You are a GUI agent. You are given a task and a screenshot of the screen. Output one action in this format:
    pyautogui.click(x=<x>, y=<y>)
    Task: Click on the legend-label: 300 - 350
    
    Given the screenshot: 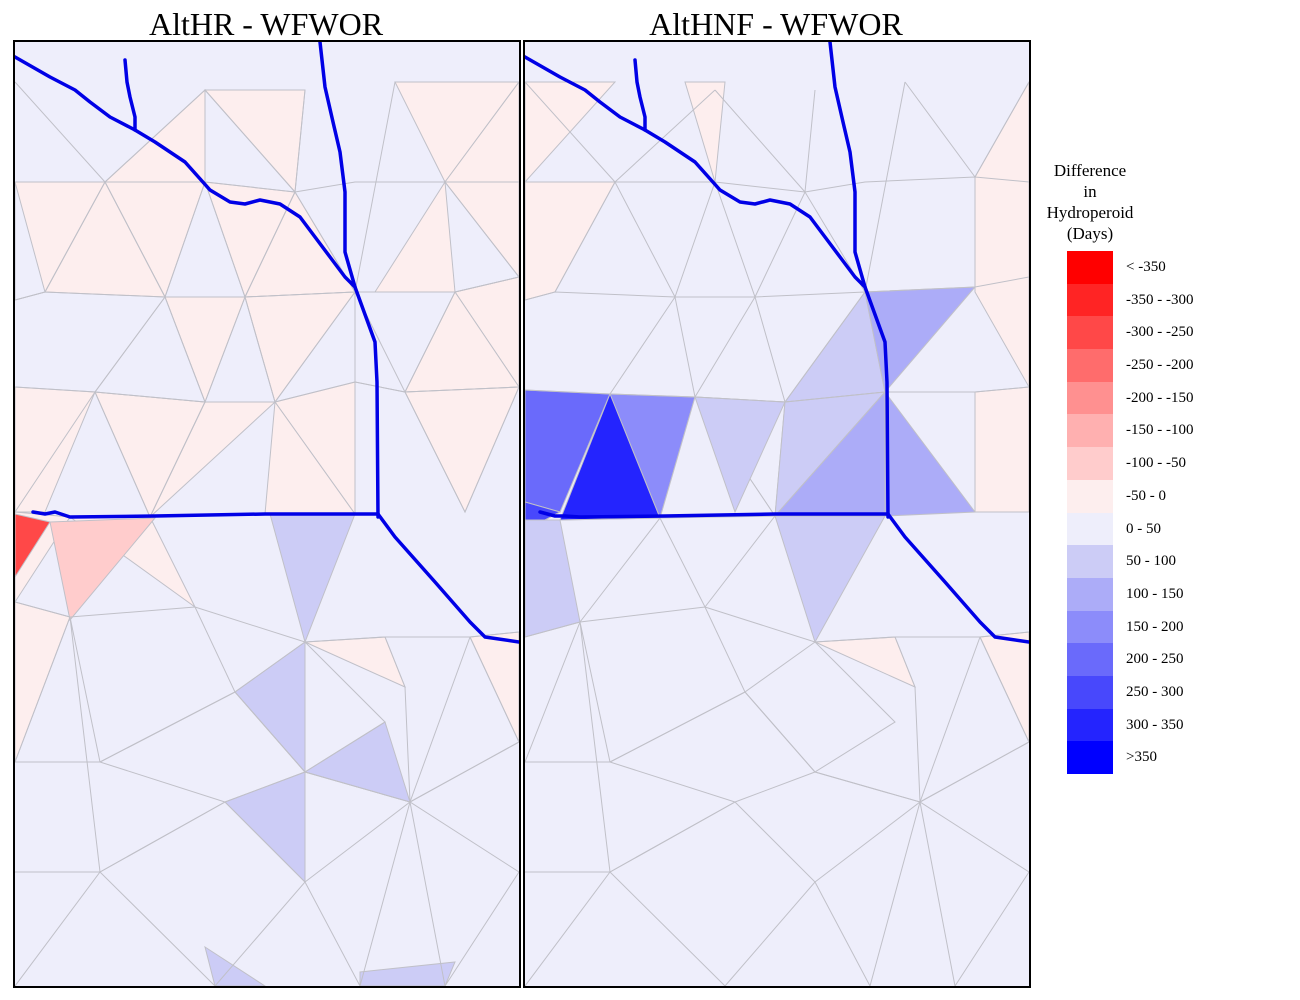 What is the action you would take?
    pyautogui.click(x=1155, y=724)
    